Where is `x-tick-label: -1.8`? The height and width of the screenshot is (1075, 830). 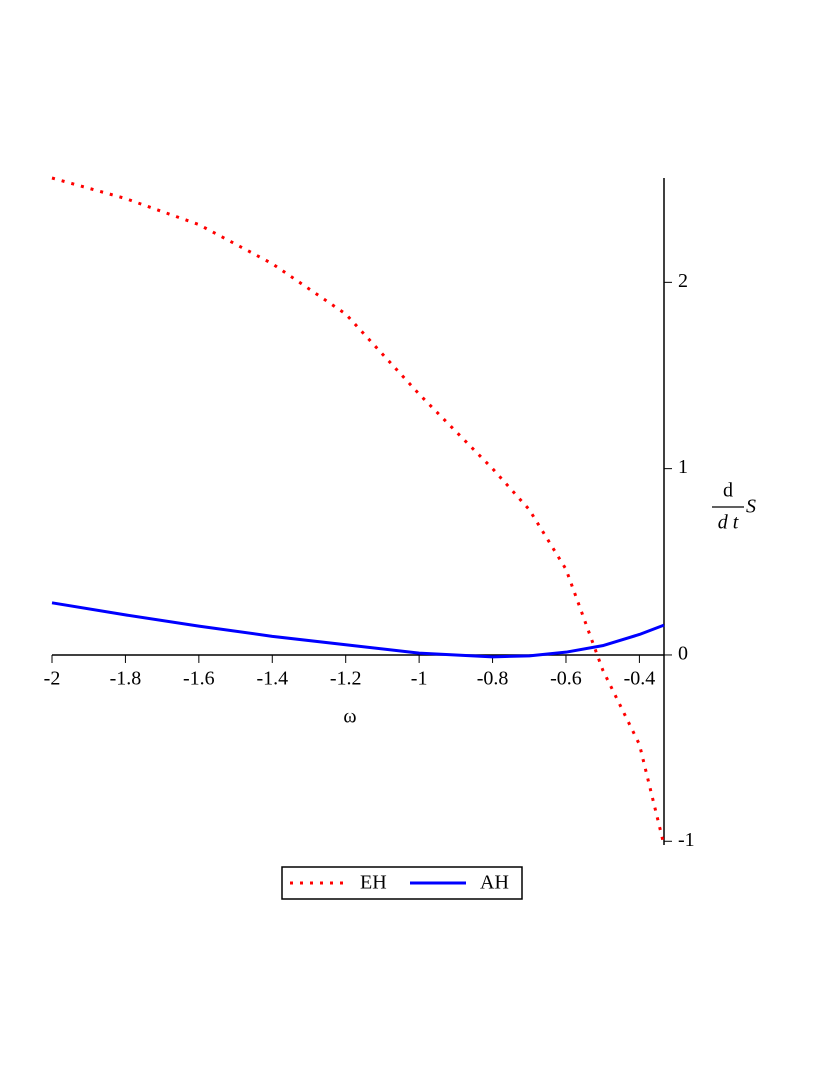
x-tick-label: -1.8 is located at coordinates (126, 679).